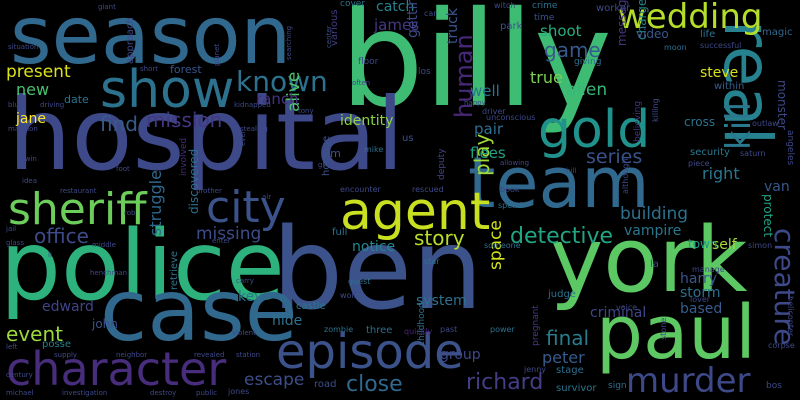 This screenshot has width=800, height=400. What do you see at coordinates (721, 173) in the screenshot?
I see `word: right` at bounding box center [721, 173].